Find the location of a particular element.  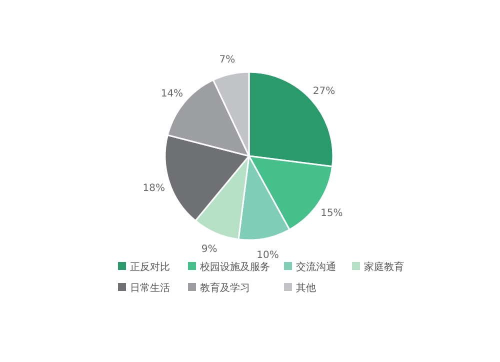

legend-label: 教育及学习 is located at coordinates (225, 288).